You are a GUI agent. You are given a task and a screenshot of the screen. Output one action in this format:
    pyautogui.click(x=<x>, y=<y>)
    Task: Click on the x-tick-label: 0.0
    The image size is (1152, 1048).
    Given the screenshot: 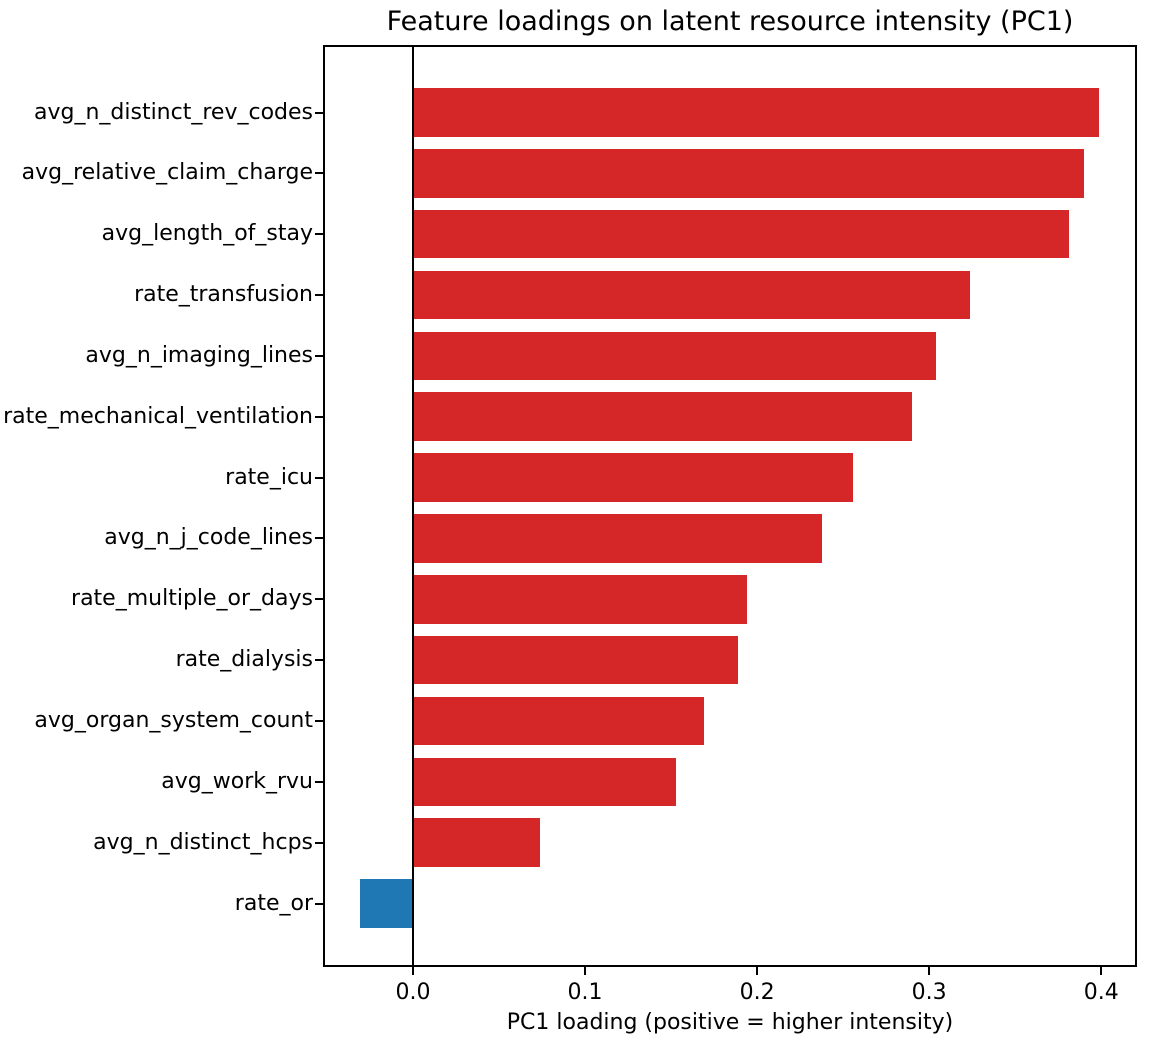 What is the action you would take?
    pyautogui.click(x=413, y=992)
    